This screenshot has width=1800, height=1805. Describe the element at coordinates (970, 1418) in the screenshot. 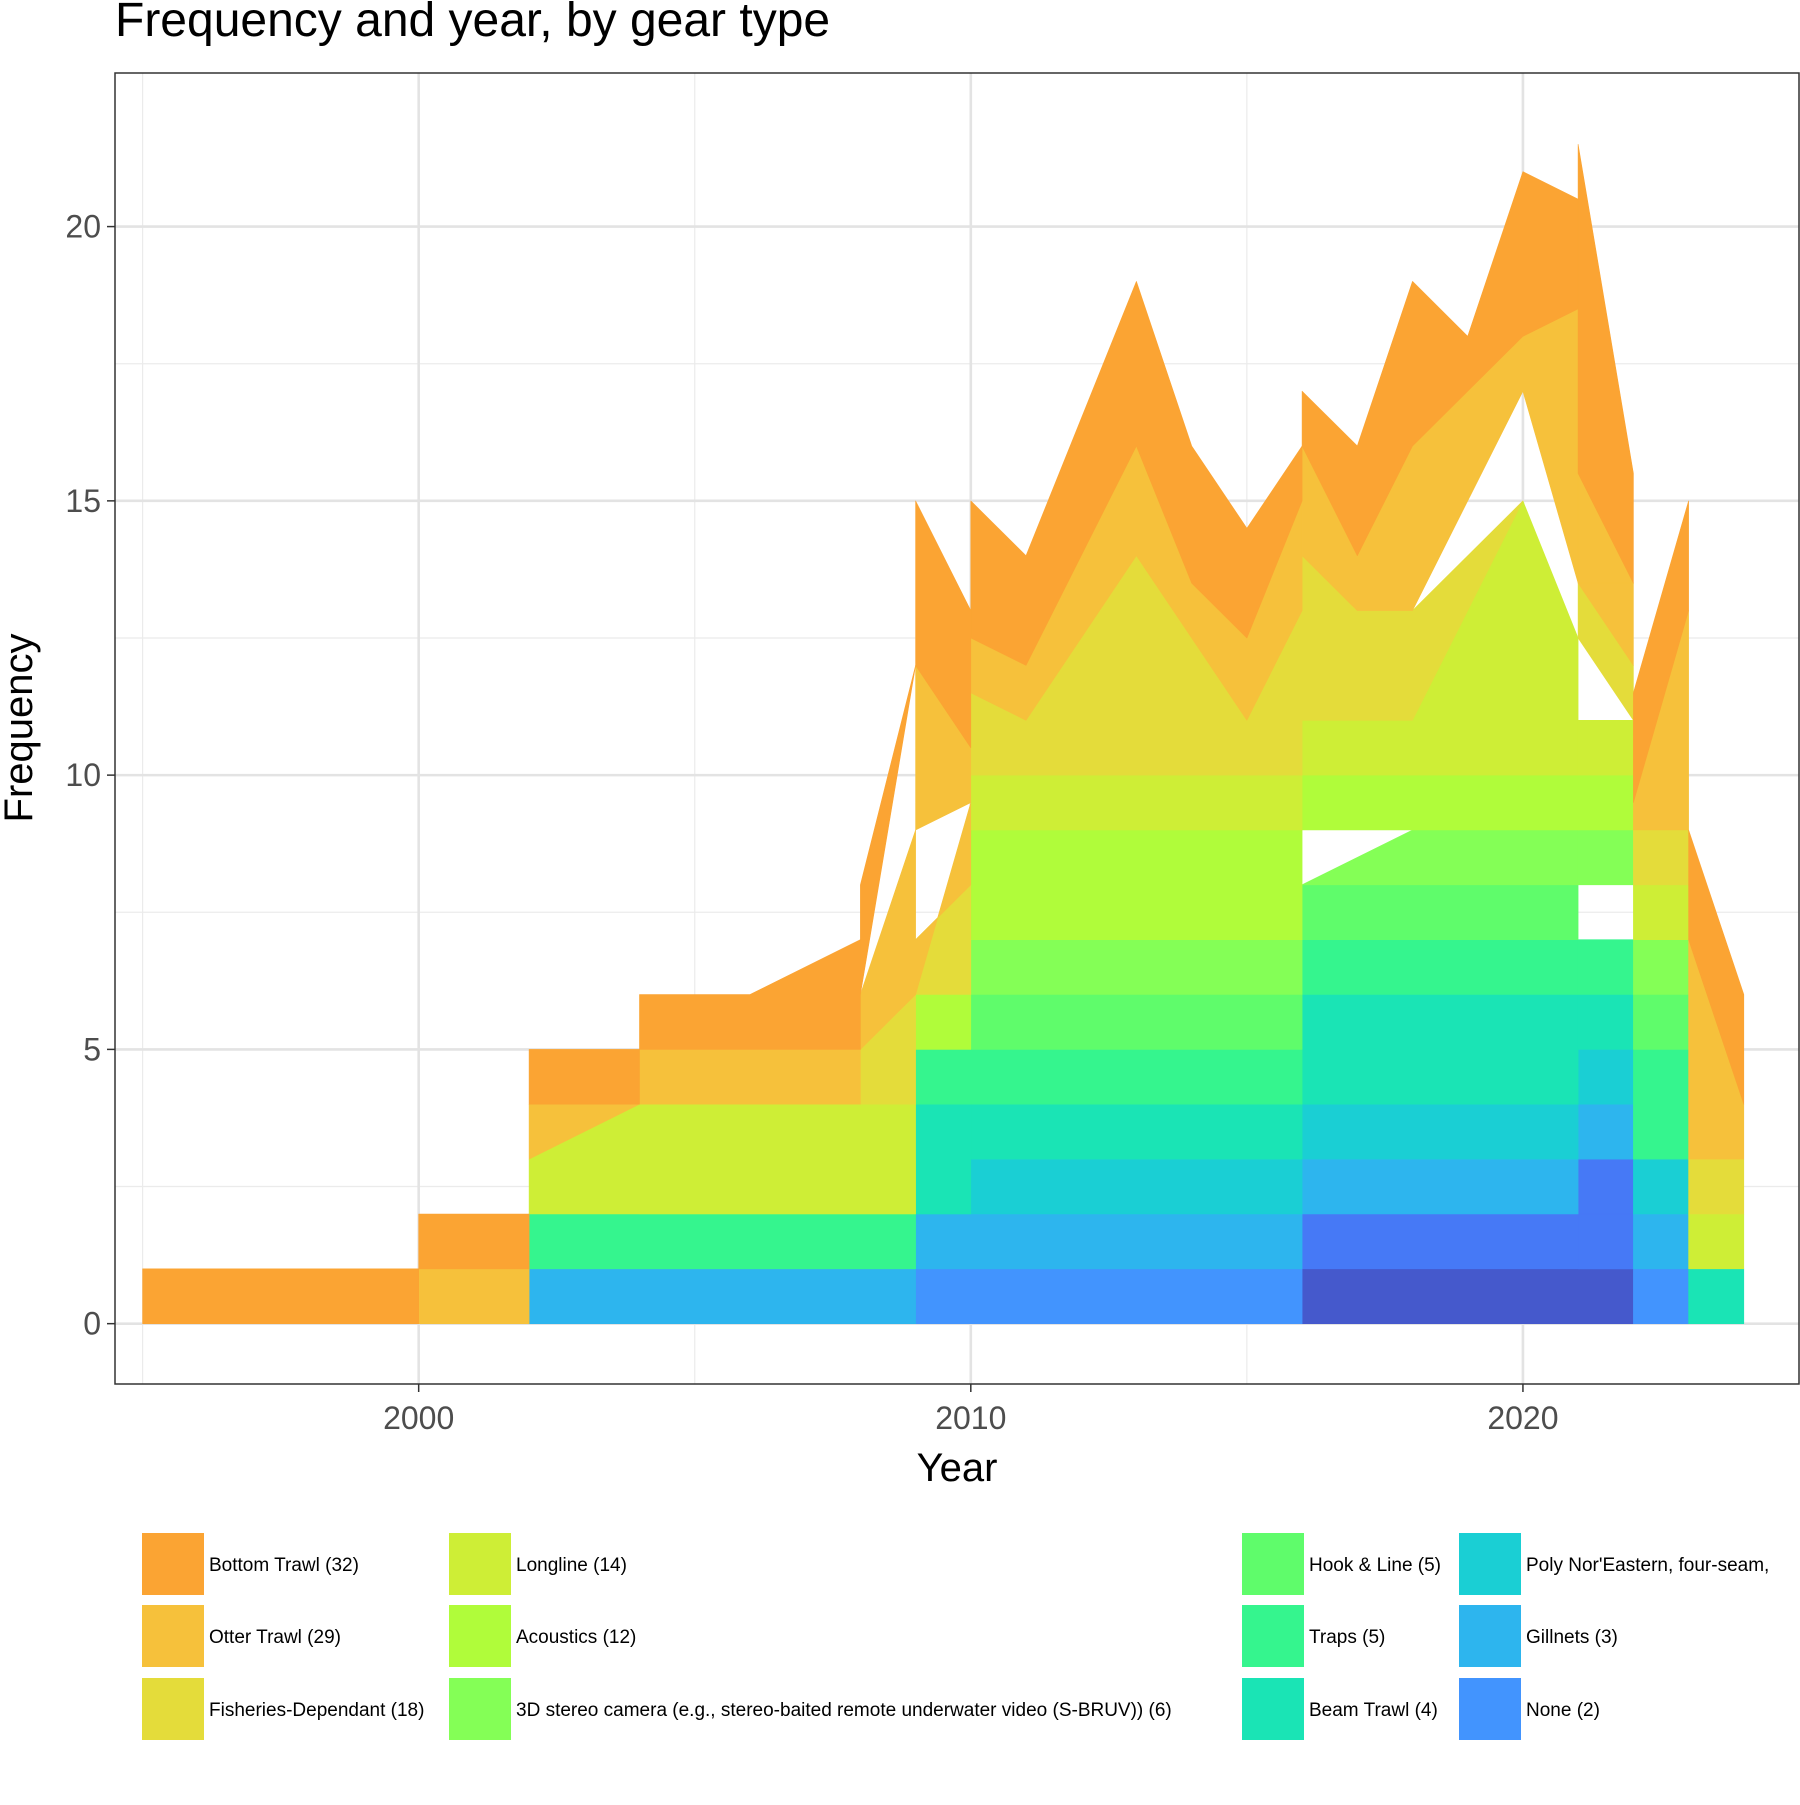

I see `x-tick-label: 2010` at that location.